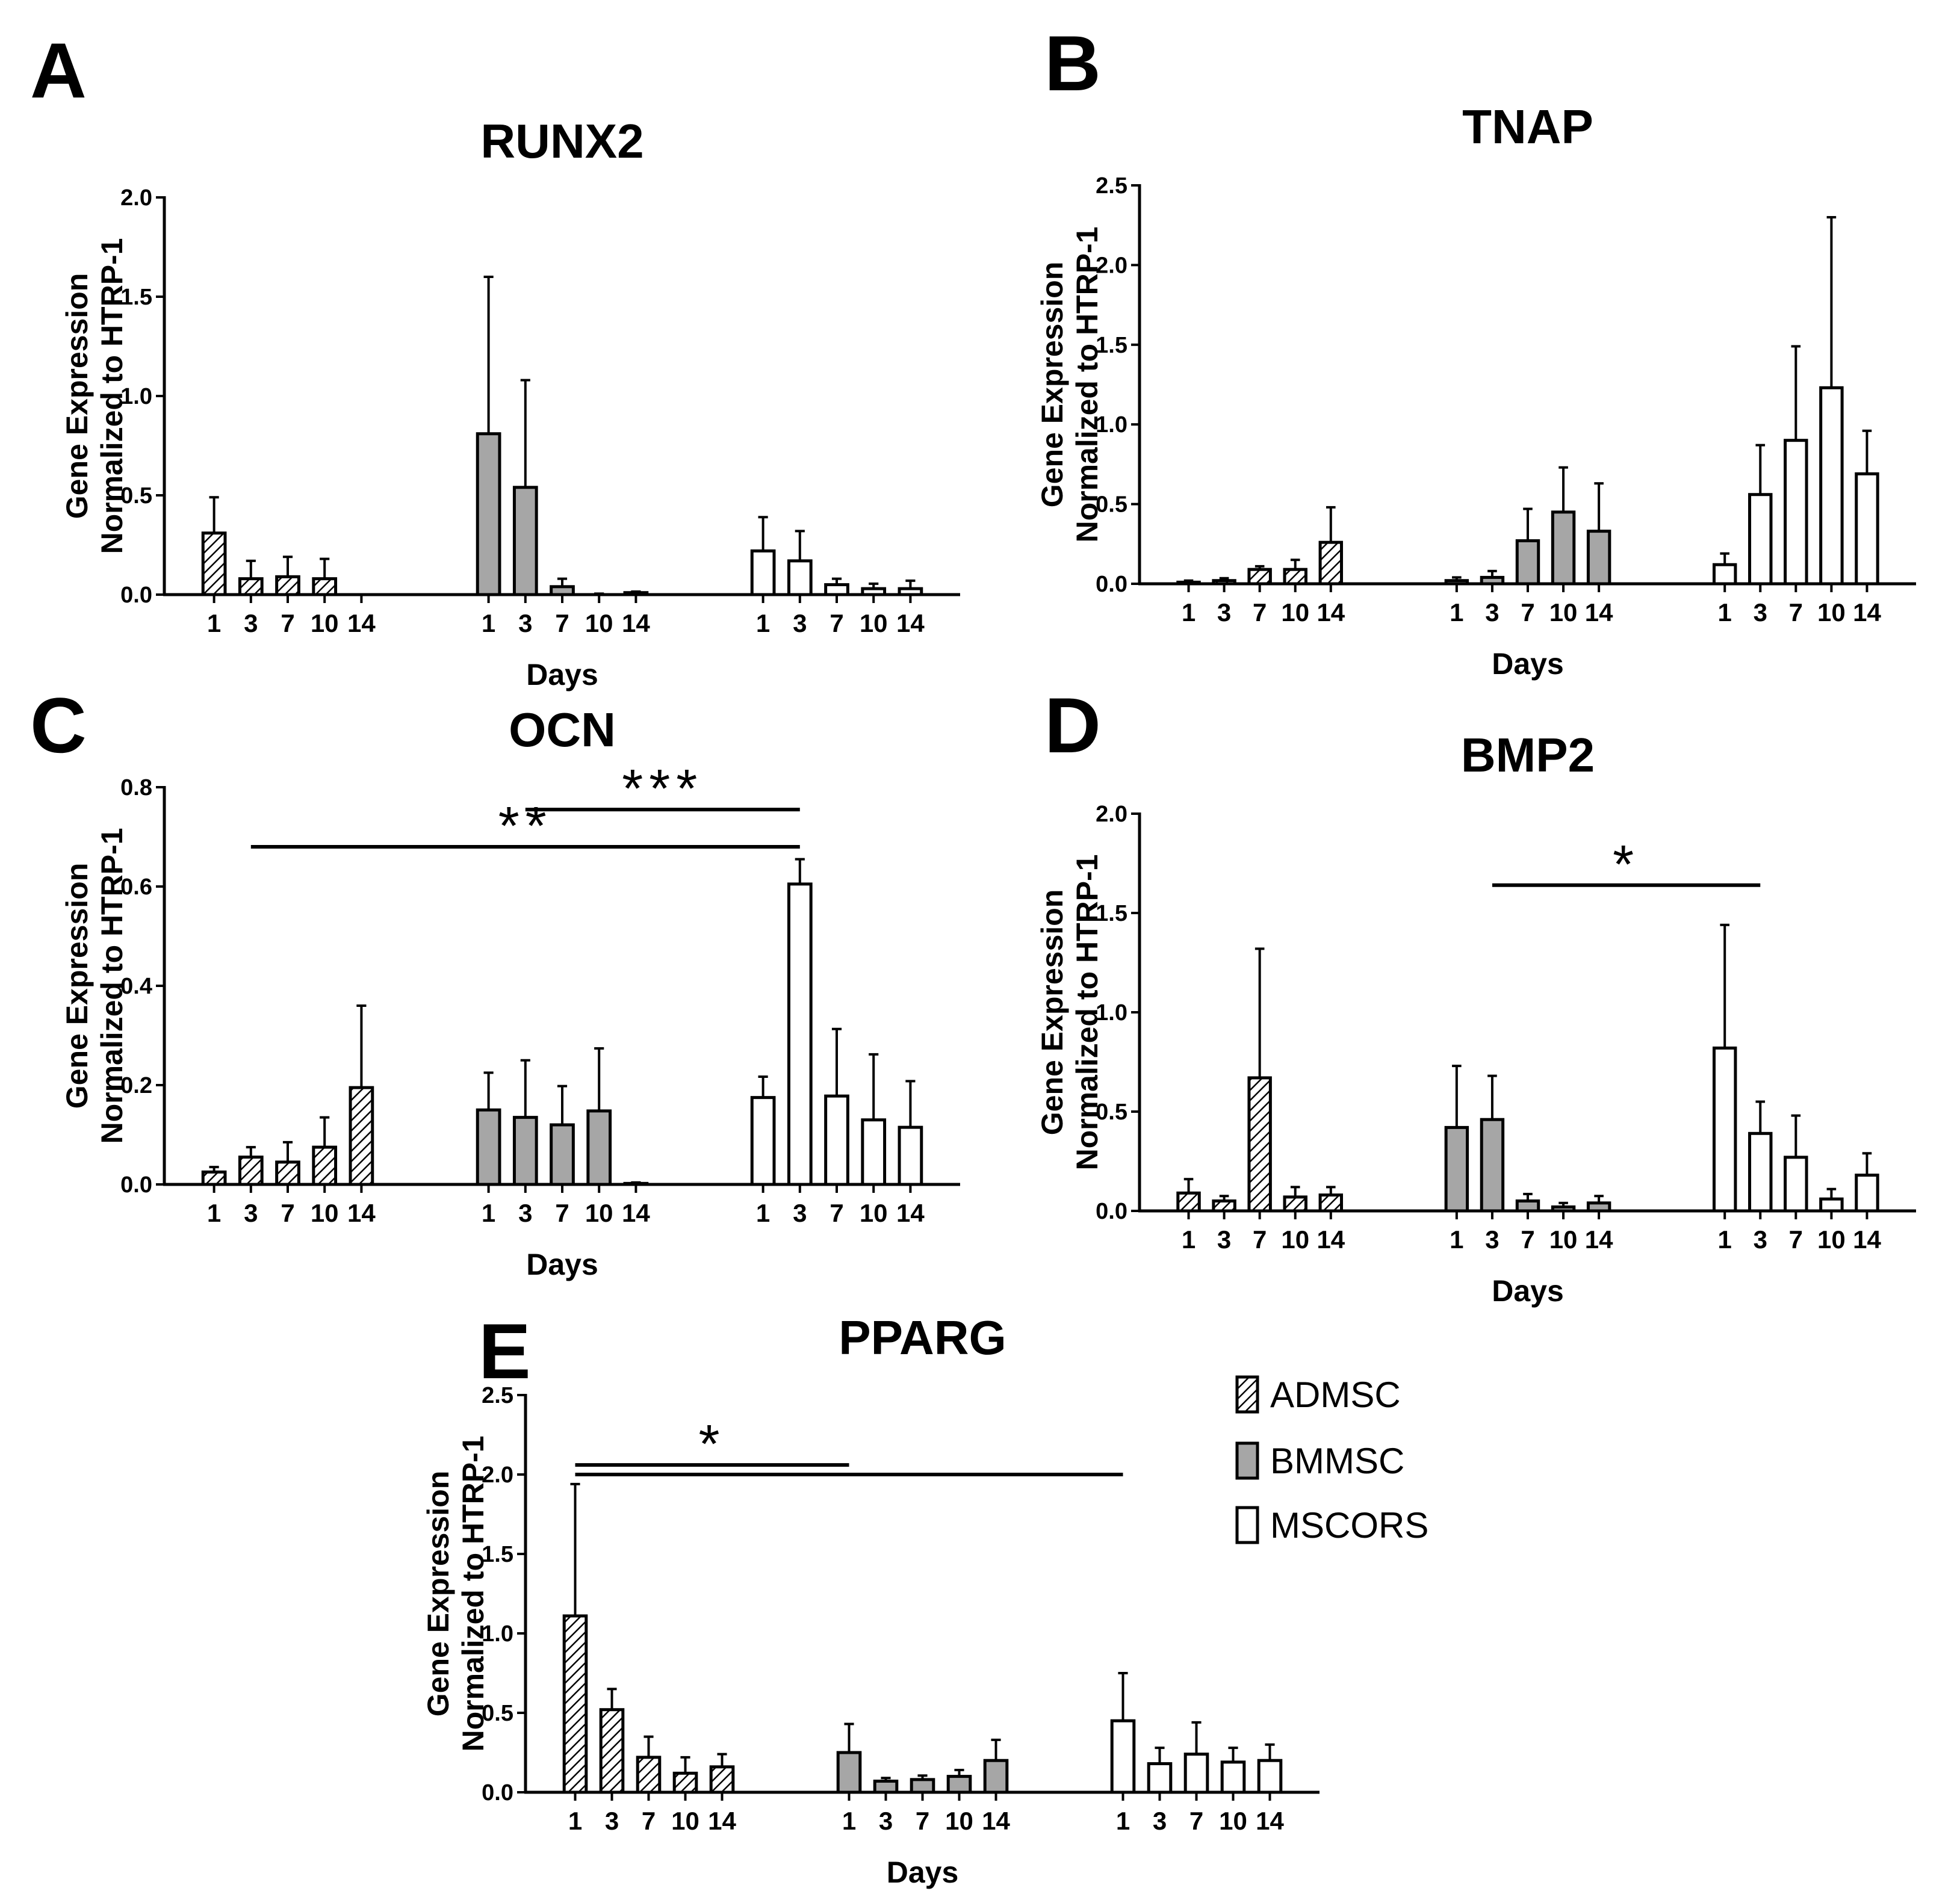 Image resolution: width=1960 pixels, height=1897 pixels. I want to click on bar-d-bmmsc-day3, so click(1492, 1165).